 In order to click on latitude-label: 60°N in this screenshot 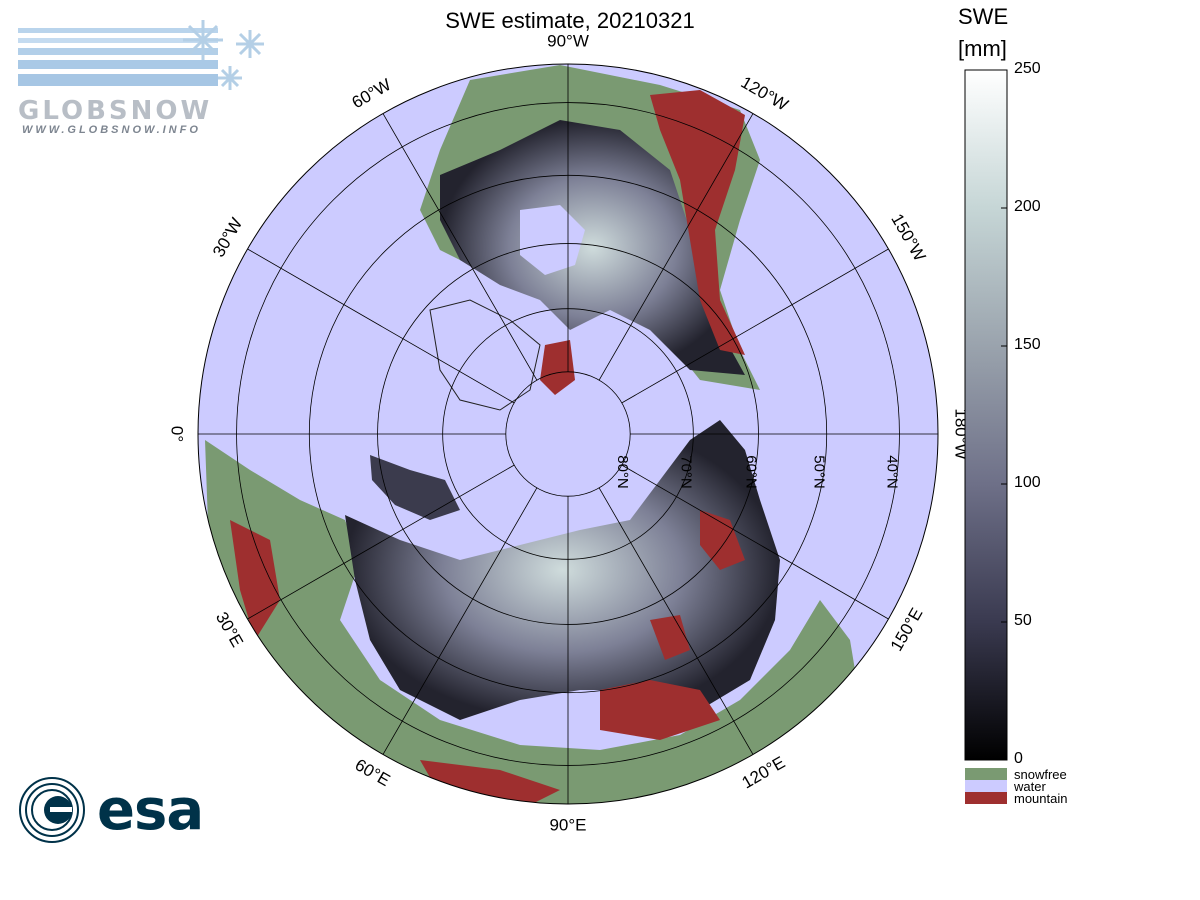, I will do `click(750, 472)`.